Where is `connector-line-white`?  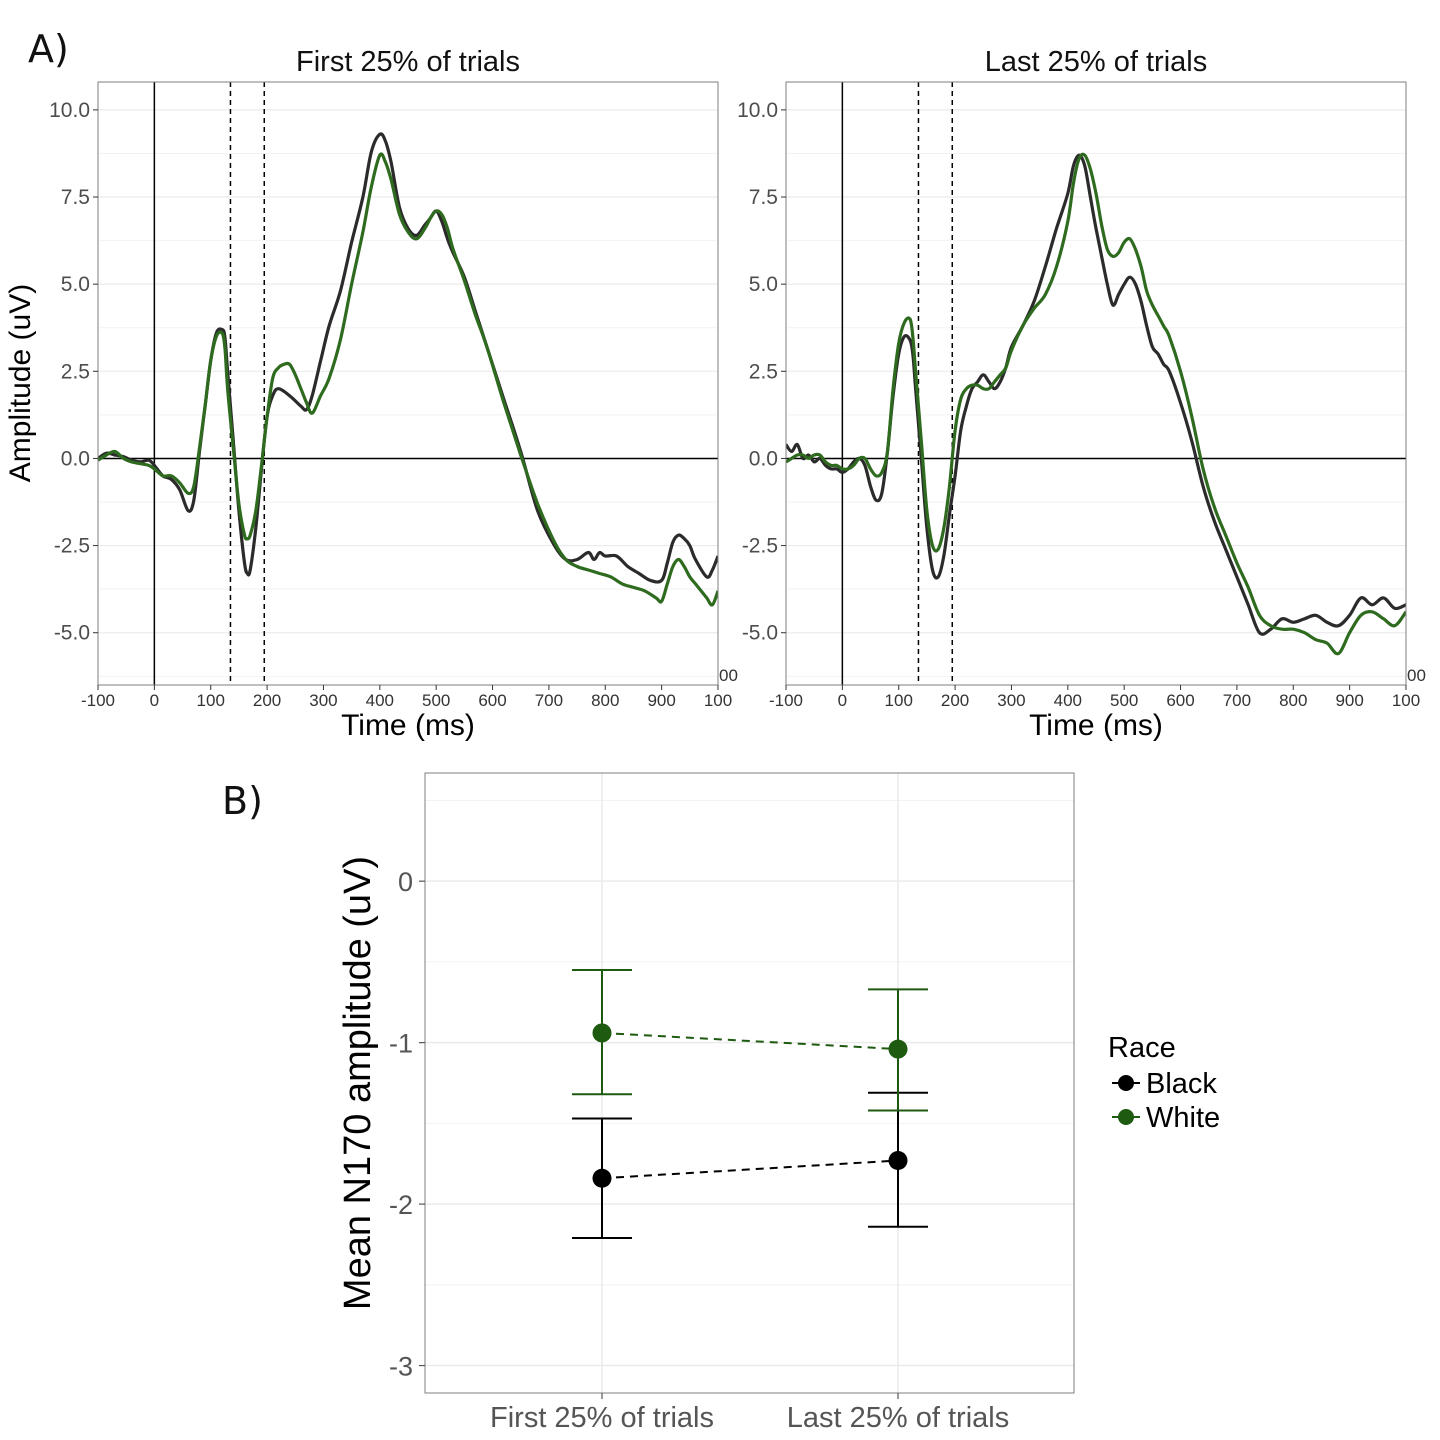 connector-line-white is located at coordinates (750, 1041).